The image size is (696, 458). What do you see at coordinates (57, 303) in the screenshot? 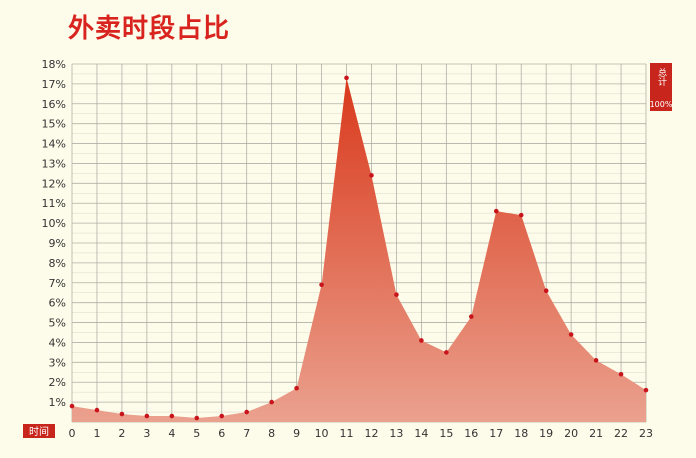
I see `y-tick-label: 6%` at bounding box center [57, 303].